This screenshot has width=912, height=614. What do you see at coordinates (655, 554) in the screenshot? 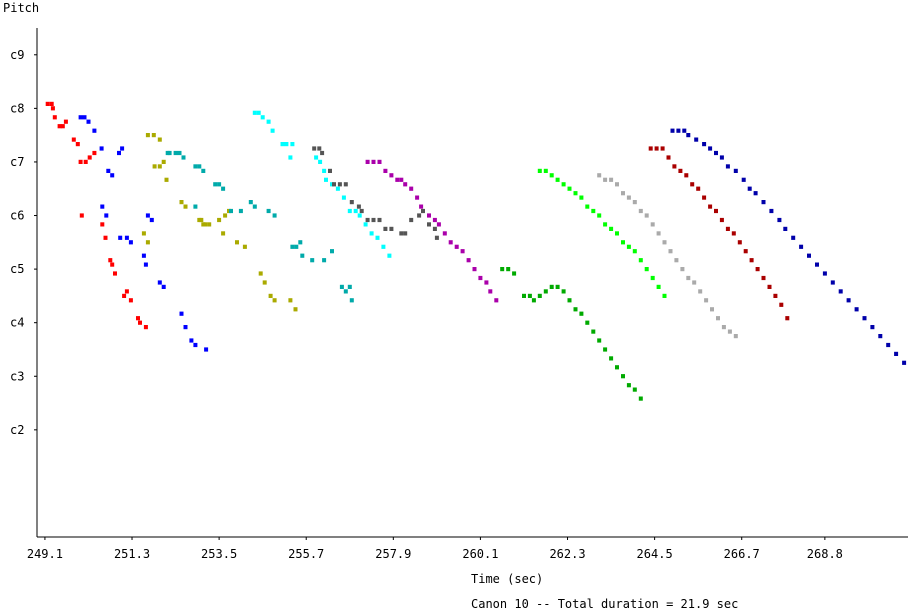
I see `x-tick-label: 264.5` at bounding box center [655, 554].